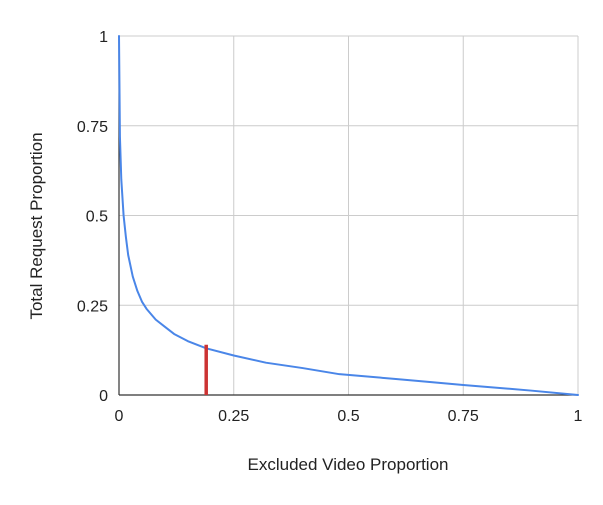 Image resolution: width=603 pixels, height=505 pixels. Describe the element at coordinates (92, 306) in the screenshot. I see `y-tick-label: 0.25` at that location.